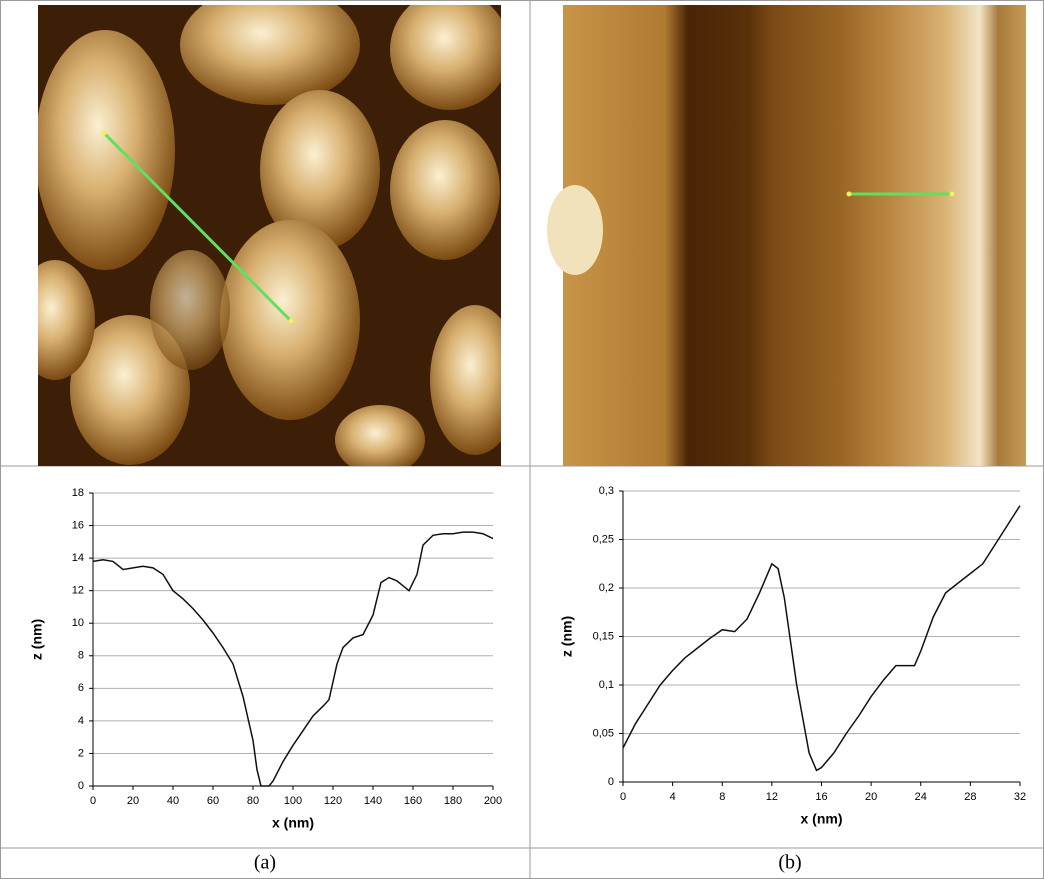 This screenshot has height=879, width=1044. Describe the element at coordinates (173, 801) in the screenshot. I see `x-tick-label: 40` at that location.